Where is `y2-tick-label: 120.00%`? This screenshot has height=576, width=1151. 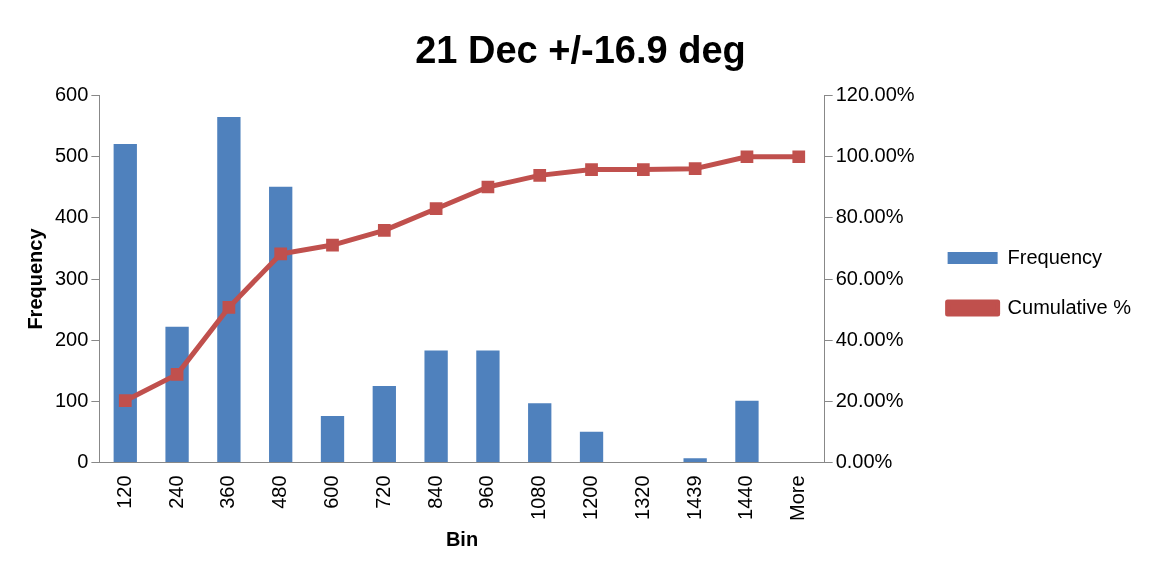 y2-tick-label: 120.00% is located at coordinates (875, 94).